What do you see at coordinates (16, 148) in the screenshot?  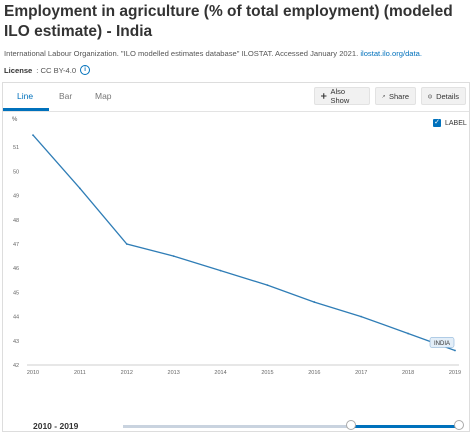 I see `y-tick-label: 51` at bounding box center [16, 148].